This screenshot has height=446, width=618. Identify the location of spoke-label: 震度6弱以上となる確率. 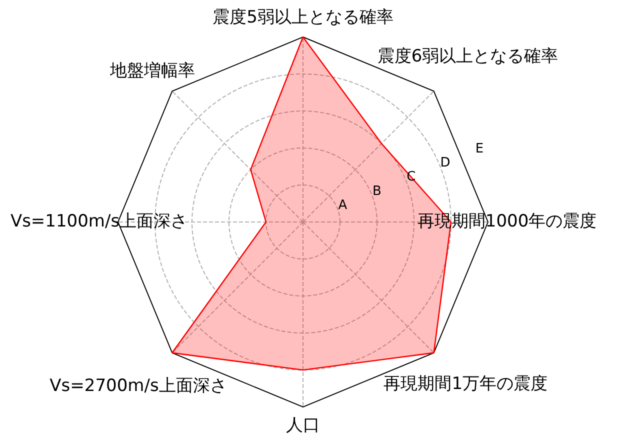
(467, 56).